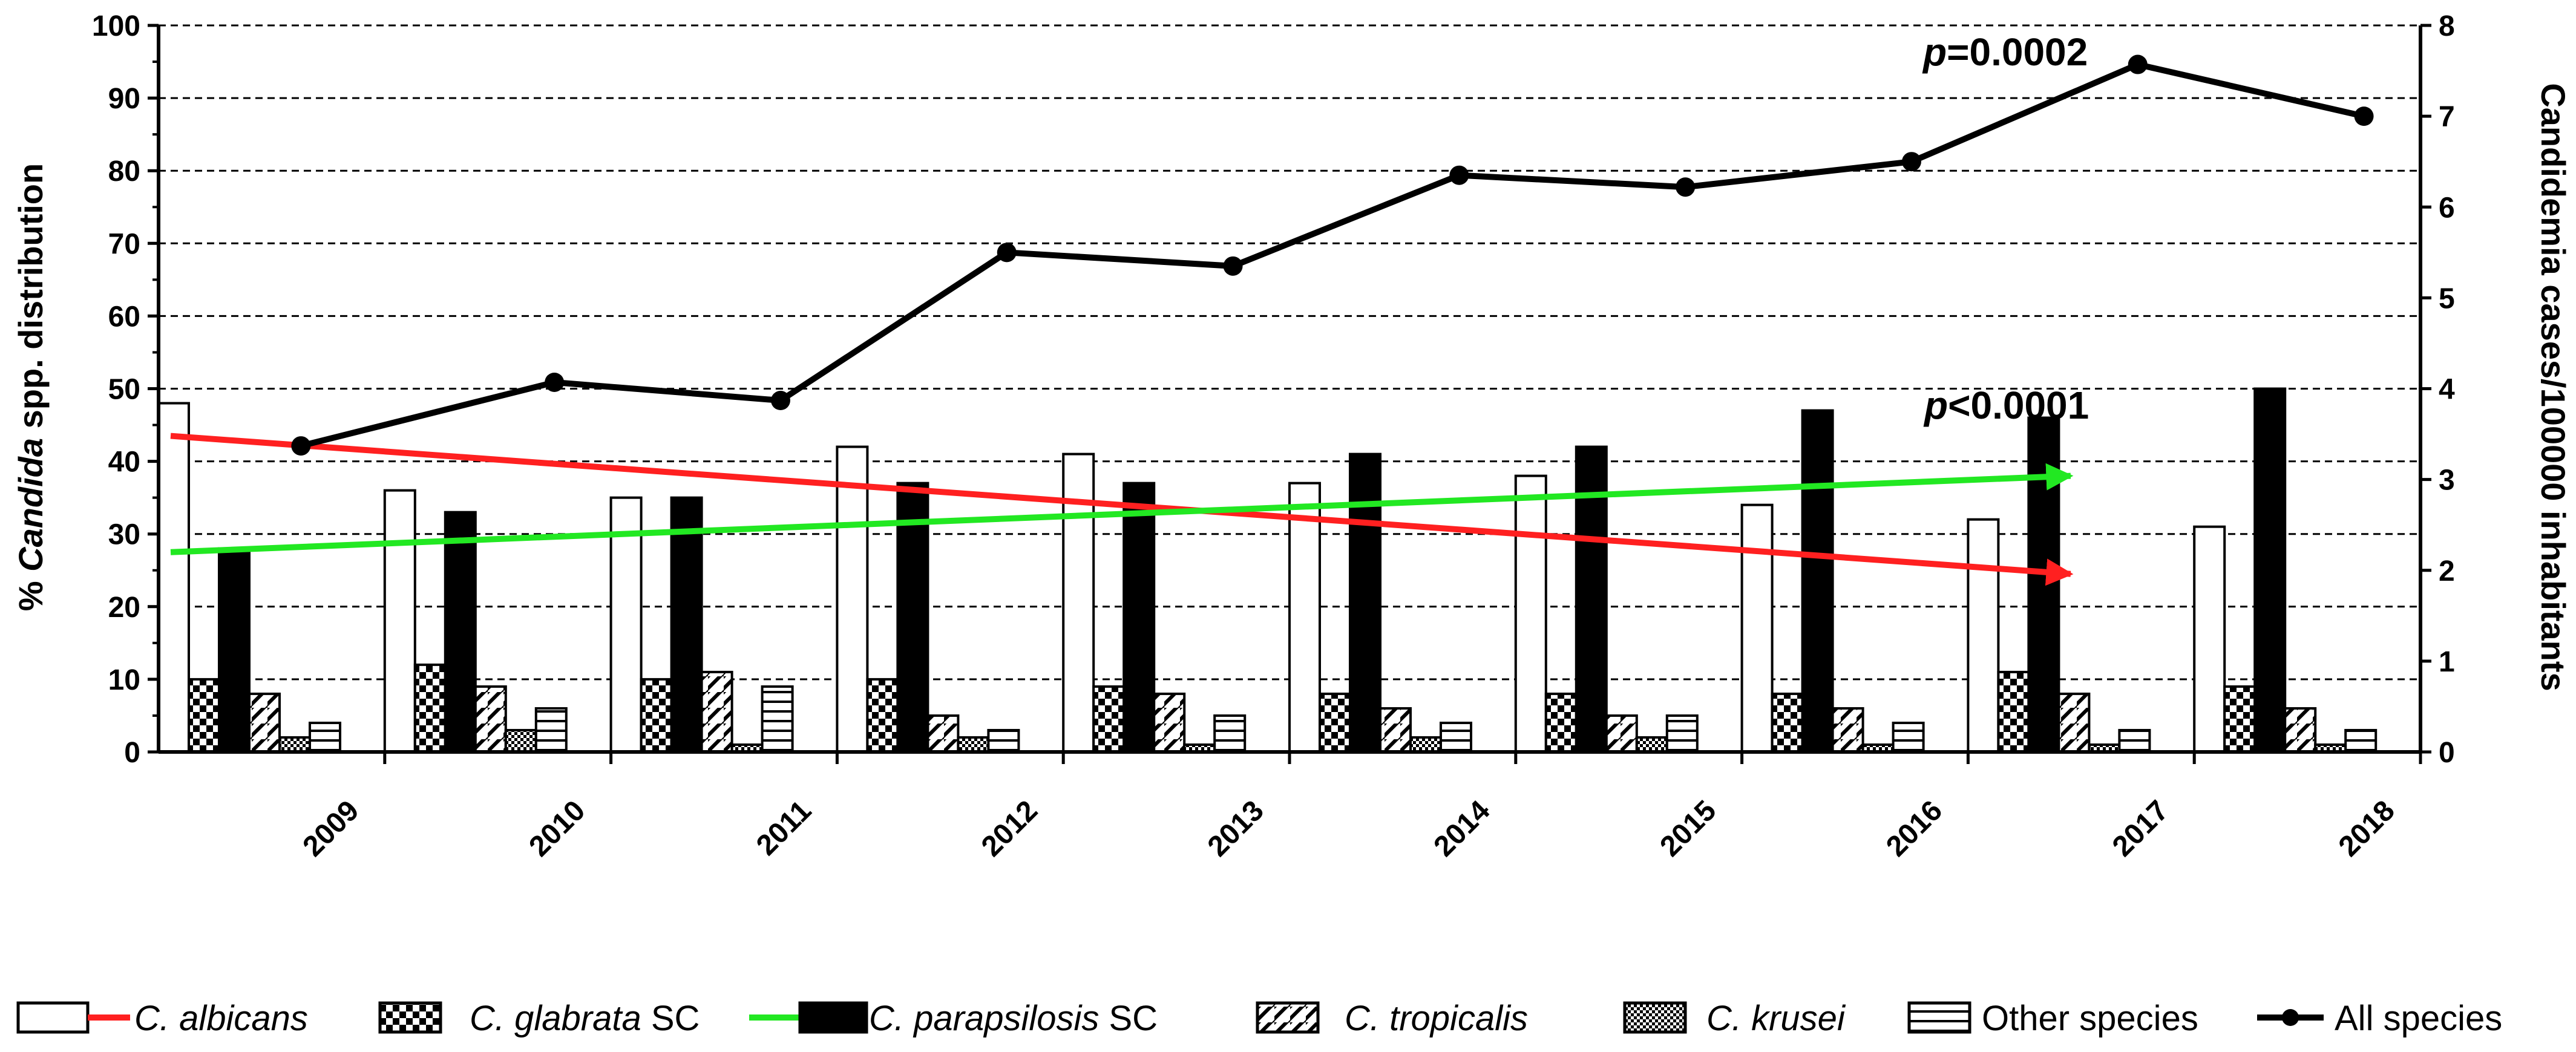 This screenshot has width=2576, height=1052. Describe the element at coordinates (430, 708) in the screenshot. I see `bar-glabrata-2010` at that location.